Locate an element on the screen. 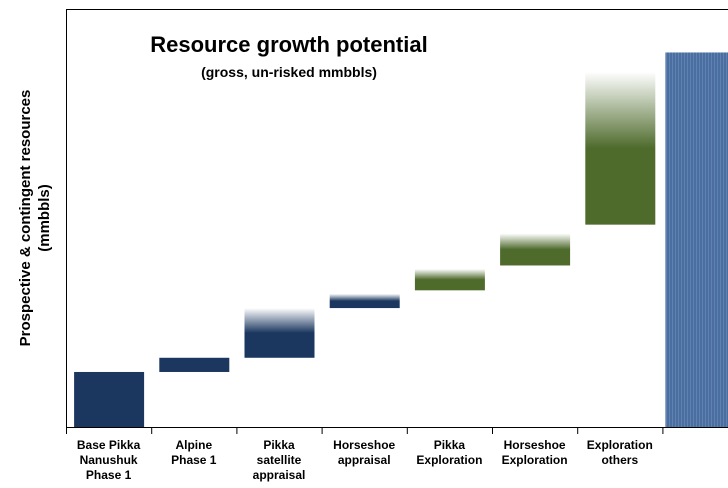  x-tick-label: Horseshoe appraisal is located at coordinates (364, 452).